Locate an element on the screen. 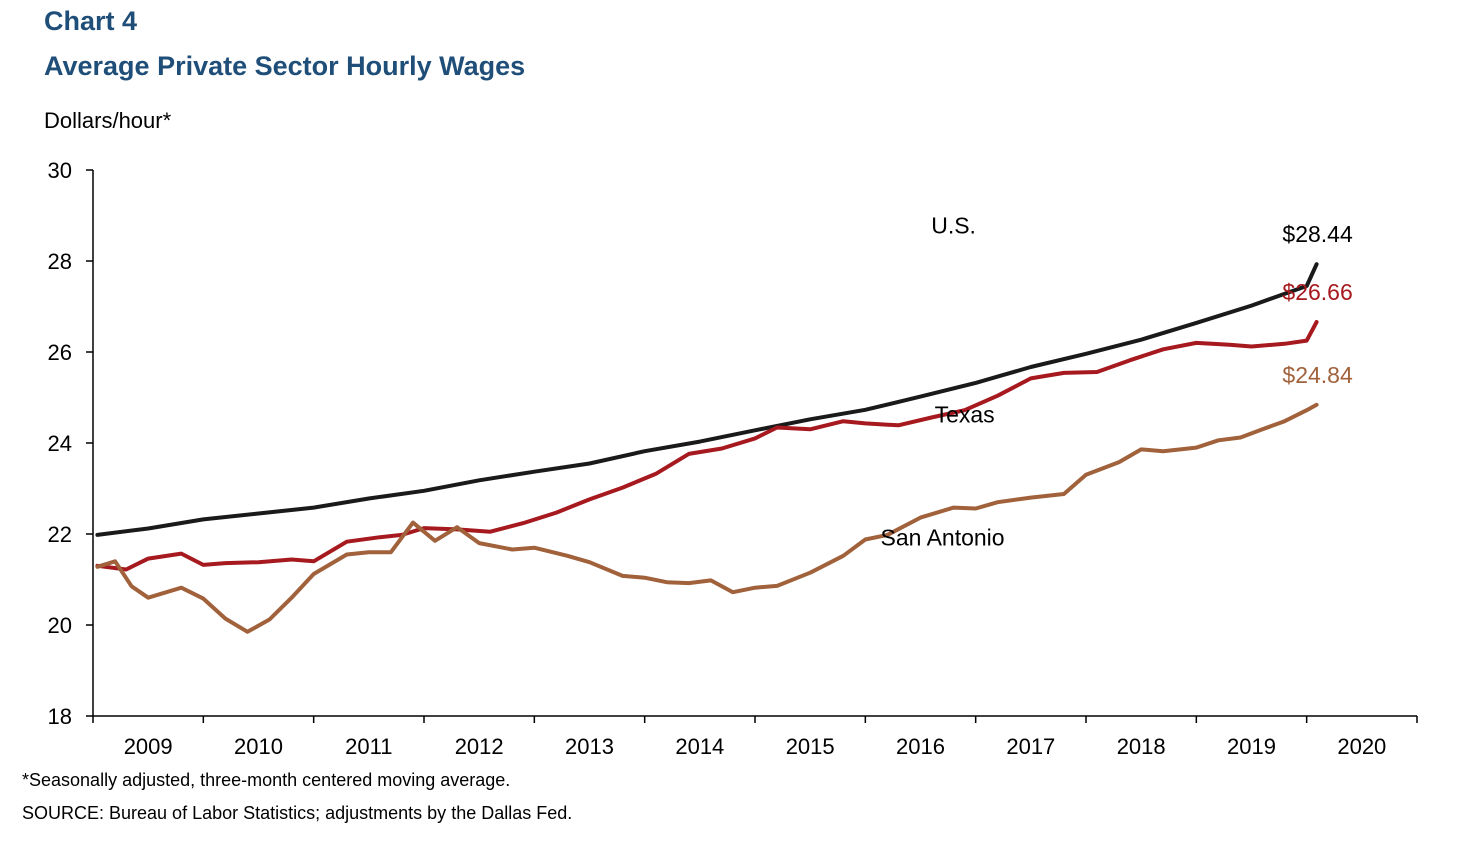 The width and height of the screenshot is (1481, 843). x-tick-label: 2010 is located at coordinates (258, 746).